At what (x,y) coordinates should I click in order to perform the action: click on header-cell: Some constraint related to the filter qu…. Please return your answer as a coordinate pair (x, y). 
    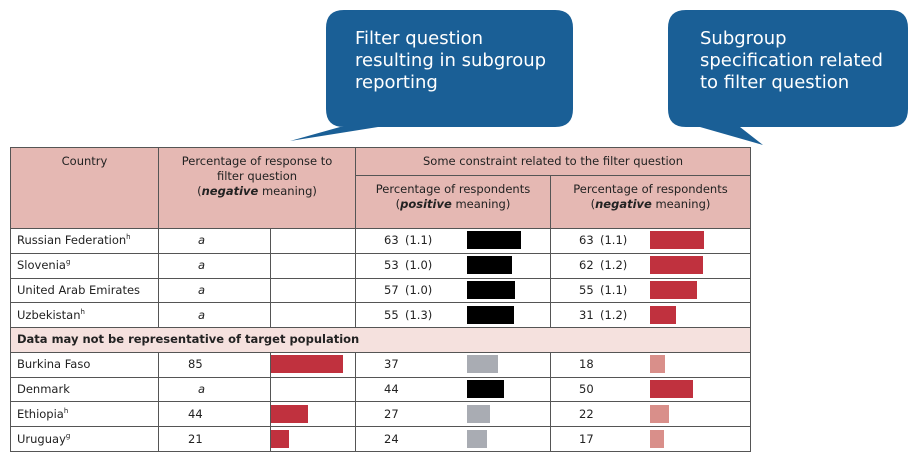
    Looking at the image, I should click on (553, 161).